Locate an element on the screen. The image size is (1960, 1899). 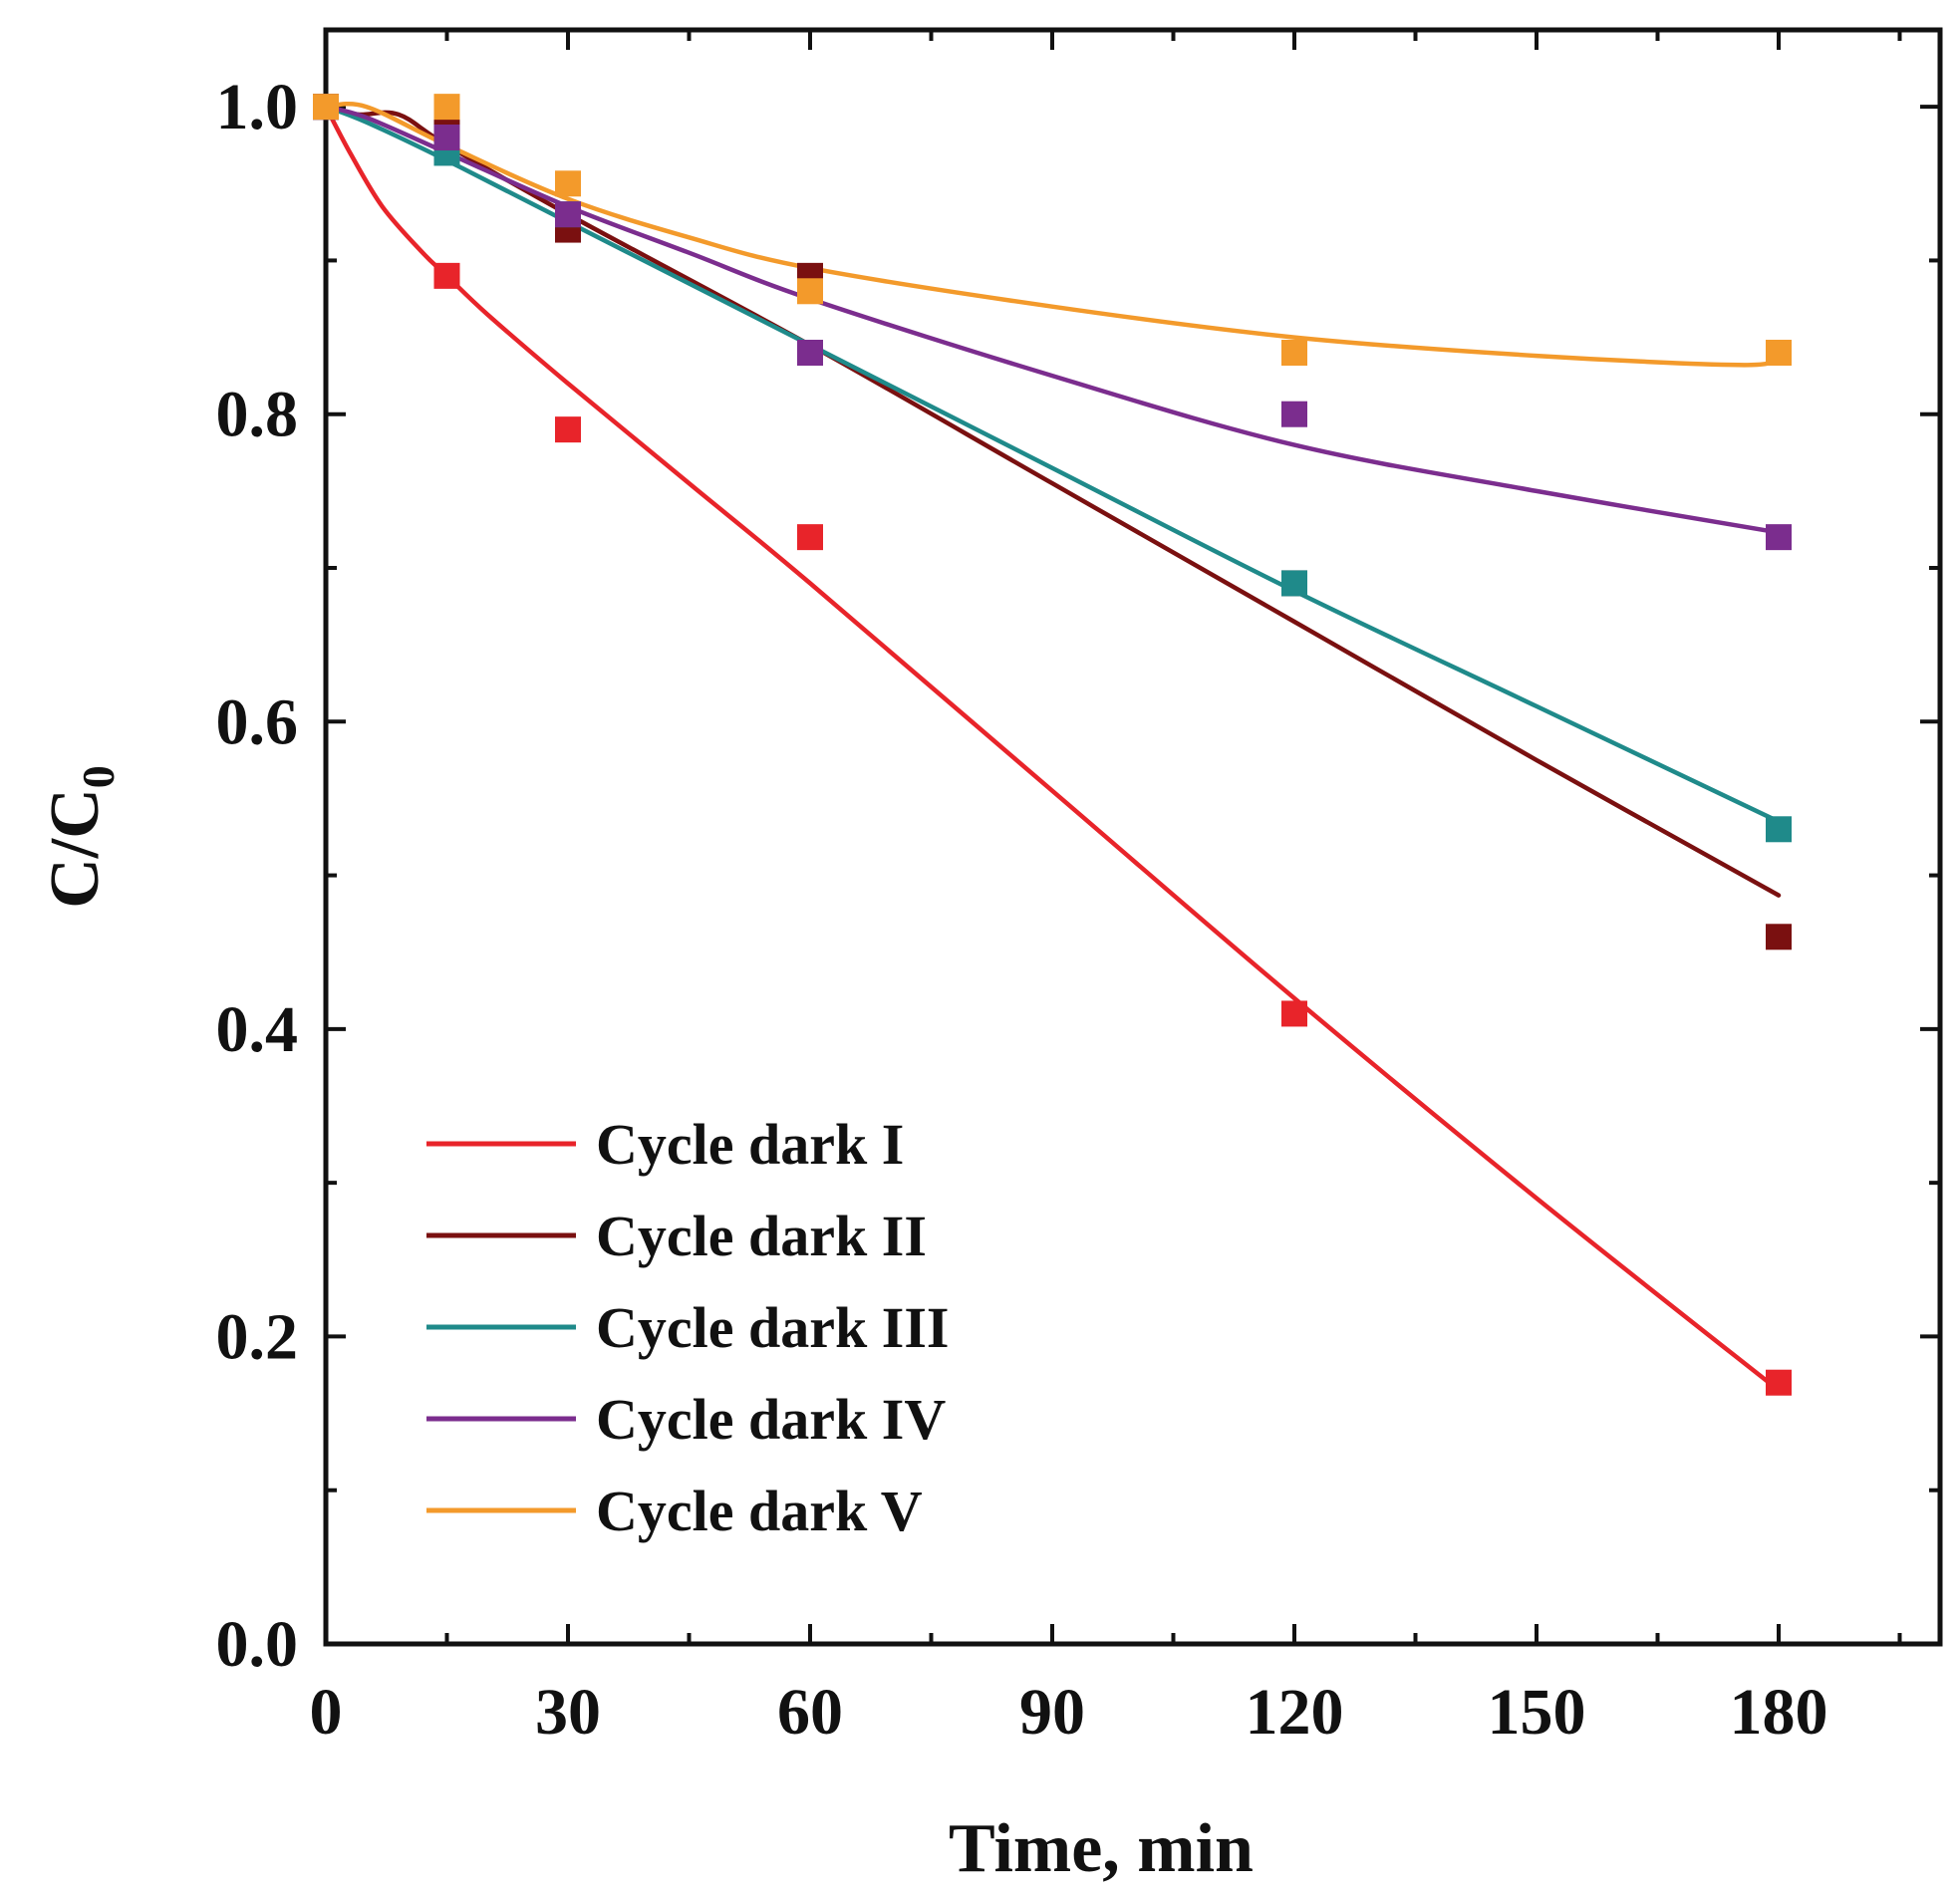
y-tick-label: 0.0 is located at coordinates (257, 1644).